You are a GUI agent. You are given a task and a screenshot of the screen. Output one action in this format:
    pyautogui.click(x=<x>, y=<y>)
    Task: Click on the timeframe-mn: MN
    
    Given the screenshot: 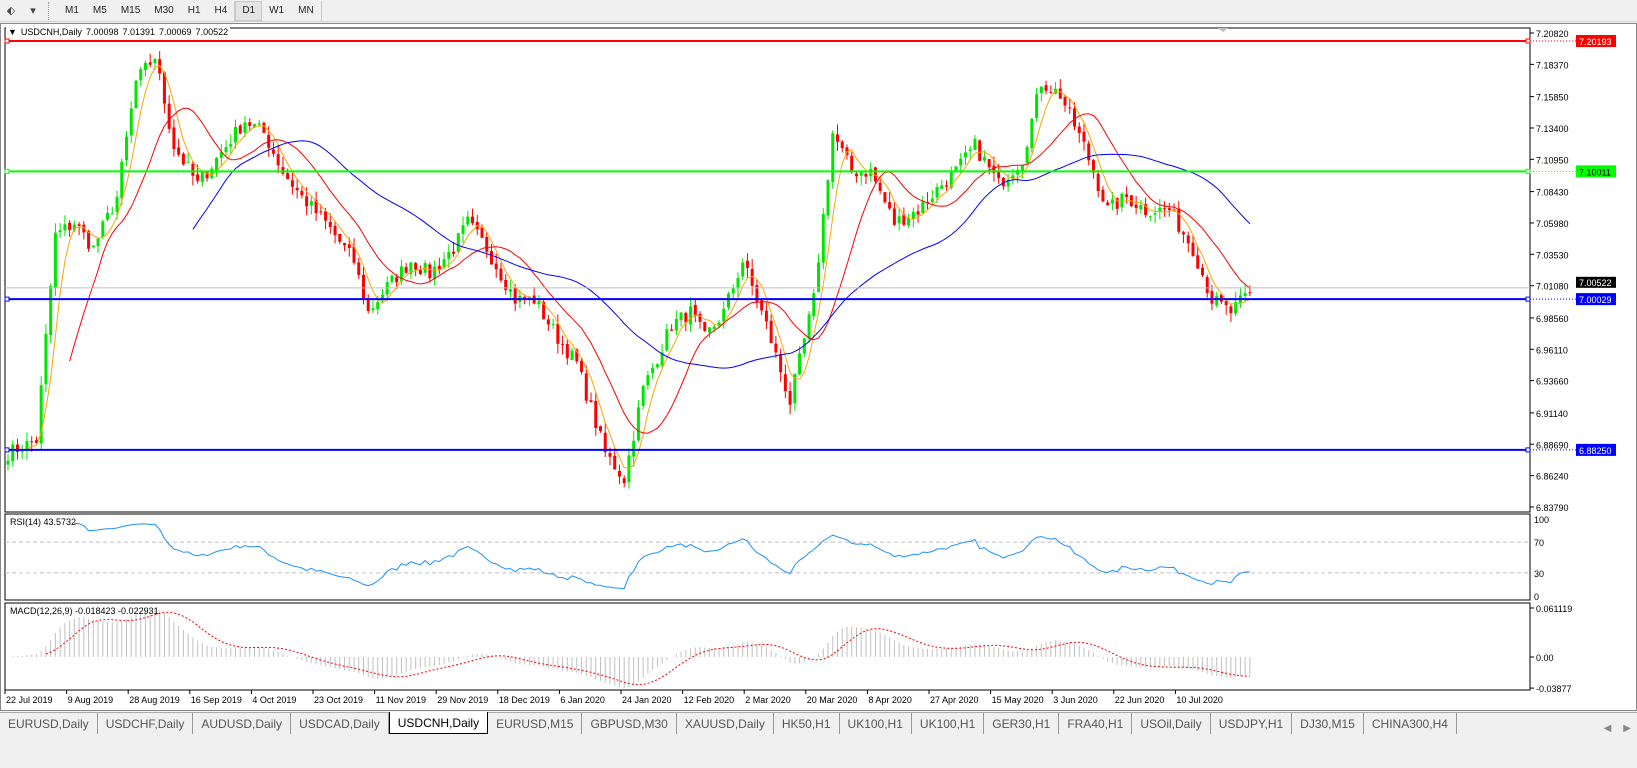 What is the action you would take?
    pyautogui.click(x=306, y=10)
    